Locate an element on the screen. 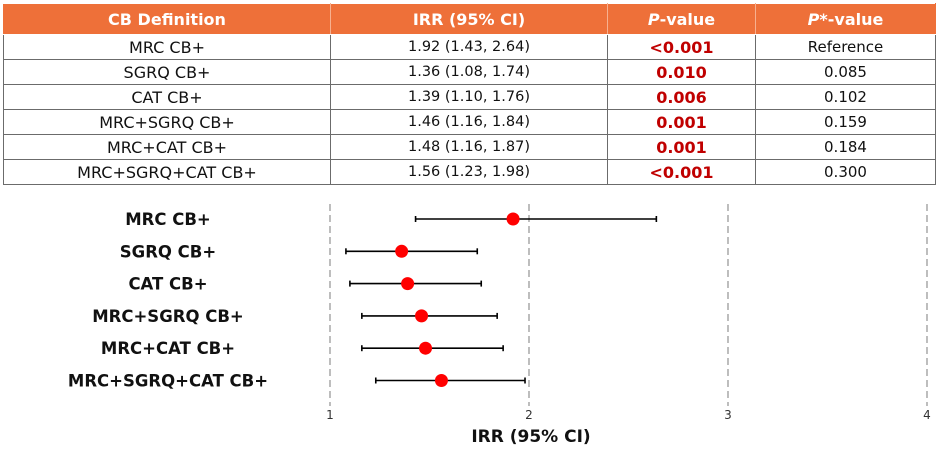 The height and width of the screenshot is (450, 940). header-cb-definition: CB Definition is located at coordinates (167, 19).